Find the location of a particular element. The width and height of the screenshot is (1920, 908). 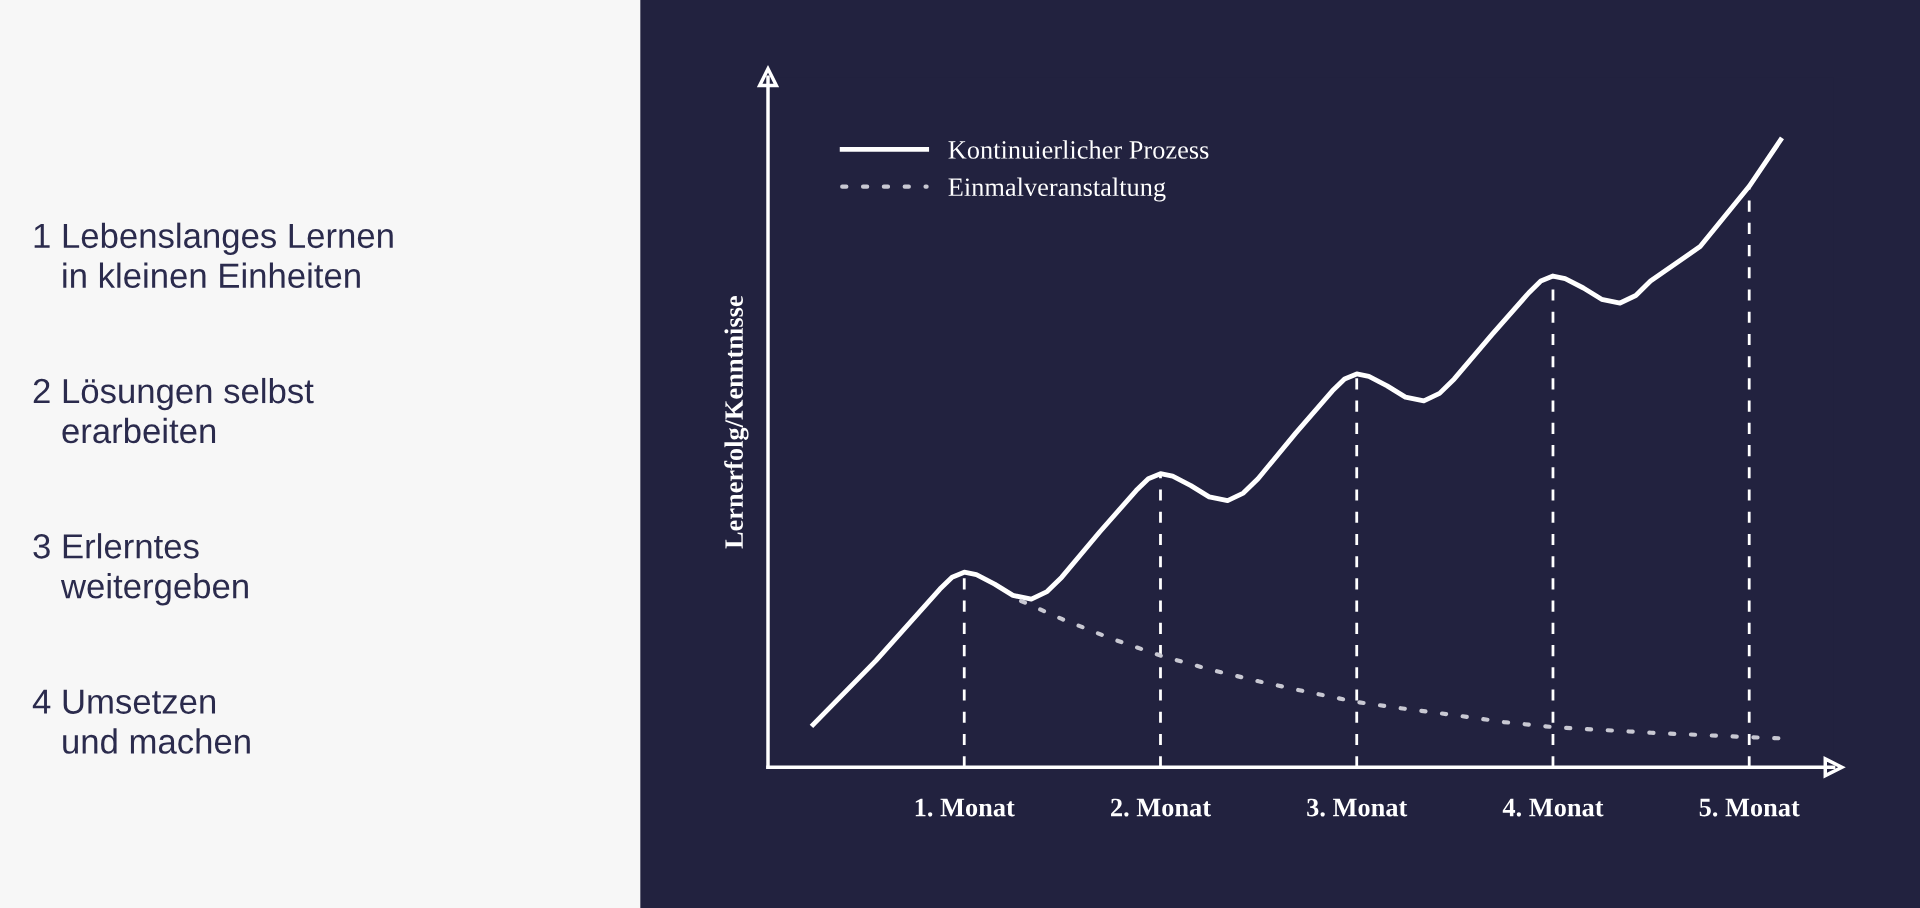

text: 3 Erlerntes weitergeben is located at coordinates (140, 569).